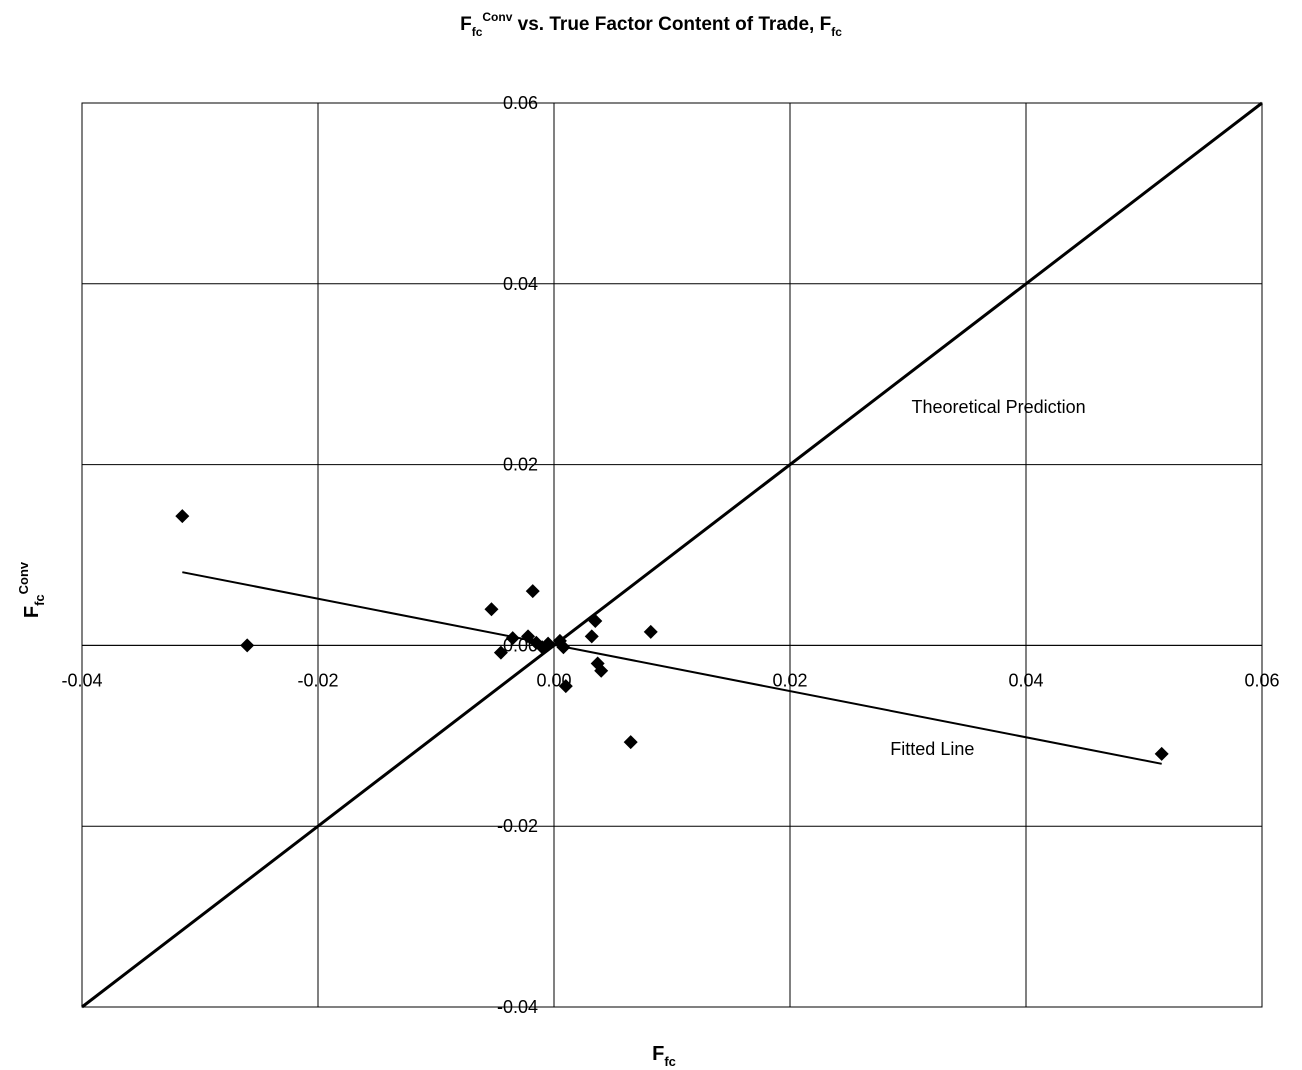 This screenshot has width=1302, height=1070. Describe the element at coordinates (520, 465) in the screenshot. I see `y-tick-label: 0.02` at that location.